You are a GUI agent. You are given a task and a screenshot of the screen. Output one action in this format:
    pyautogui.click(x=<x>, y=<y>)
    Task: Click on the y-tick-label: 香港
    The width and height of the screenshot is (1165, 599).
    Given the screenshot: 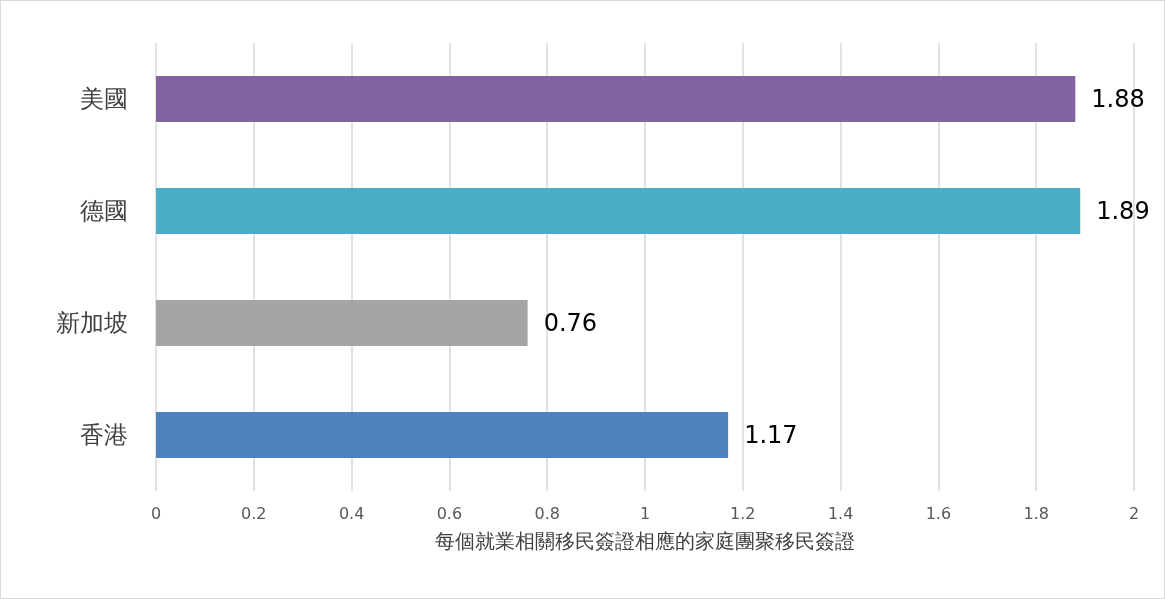 What is the action you would take?
    pyautogui.click(x=104, y=435)
    